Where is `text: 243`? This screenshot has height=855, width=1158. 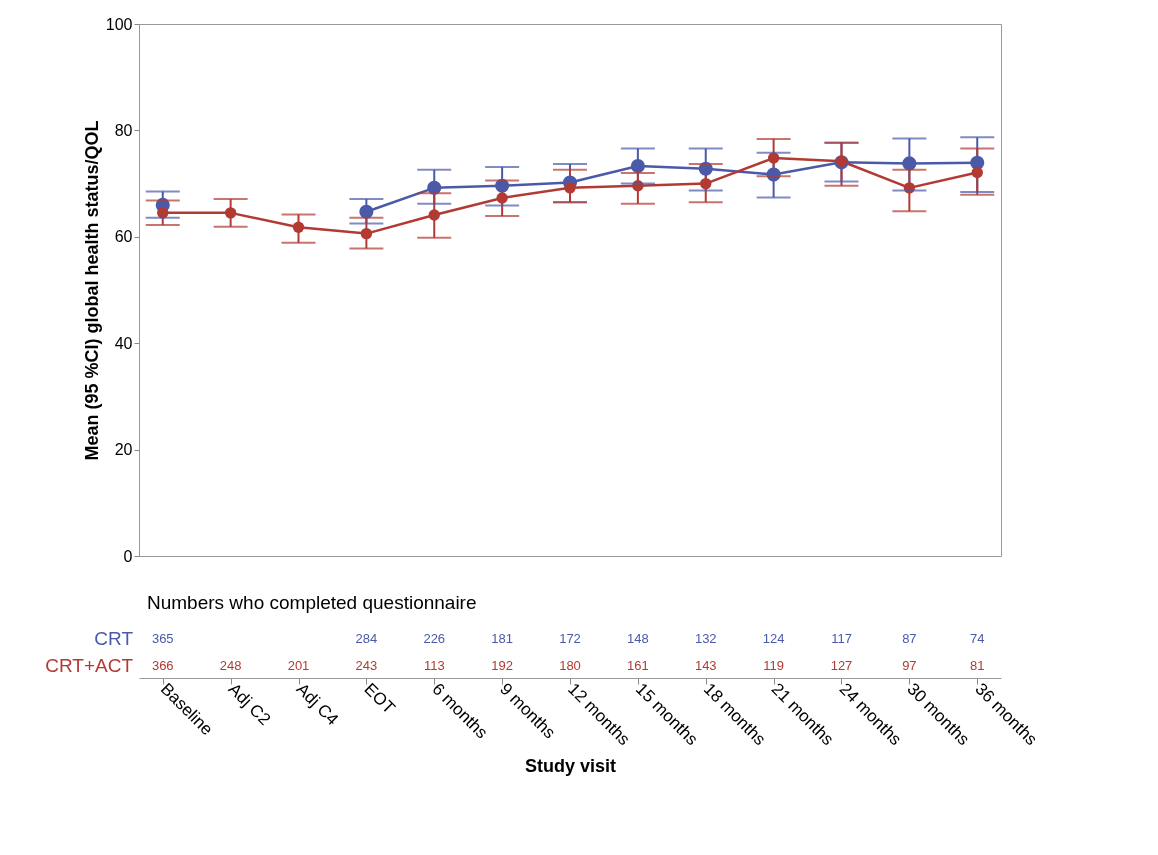 text: 243 is located at coordinates (366, 665).